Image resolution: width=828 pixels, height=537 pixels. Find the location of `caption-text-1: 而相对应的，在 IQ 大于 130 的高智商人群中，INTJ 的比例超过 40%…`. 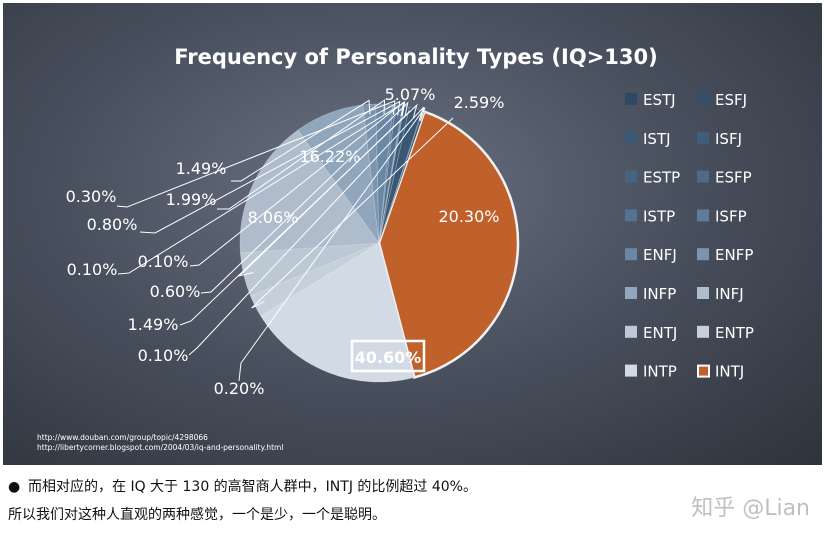

caption-text-1: 而相对应的，在 IQ 大于 130 的高智商人群中，INTJ 的比例超过 40%… is located at coordinates (252, 487).